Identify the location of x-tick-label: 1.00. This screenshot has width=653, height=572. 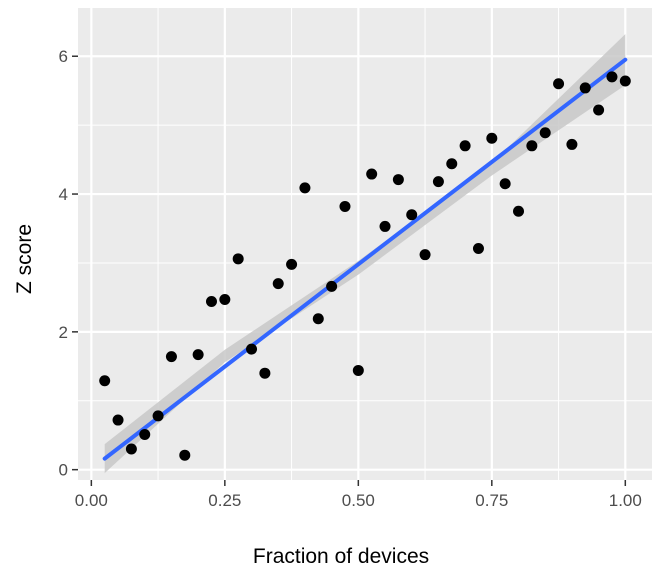
(625, 500).